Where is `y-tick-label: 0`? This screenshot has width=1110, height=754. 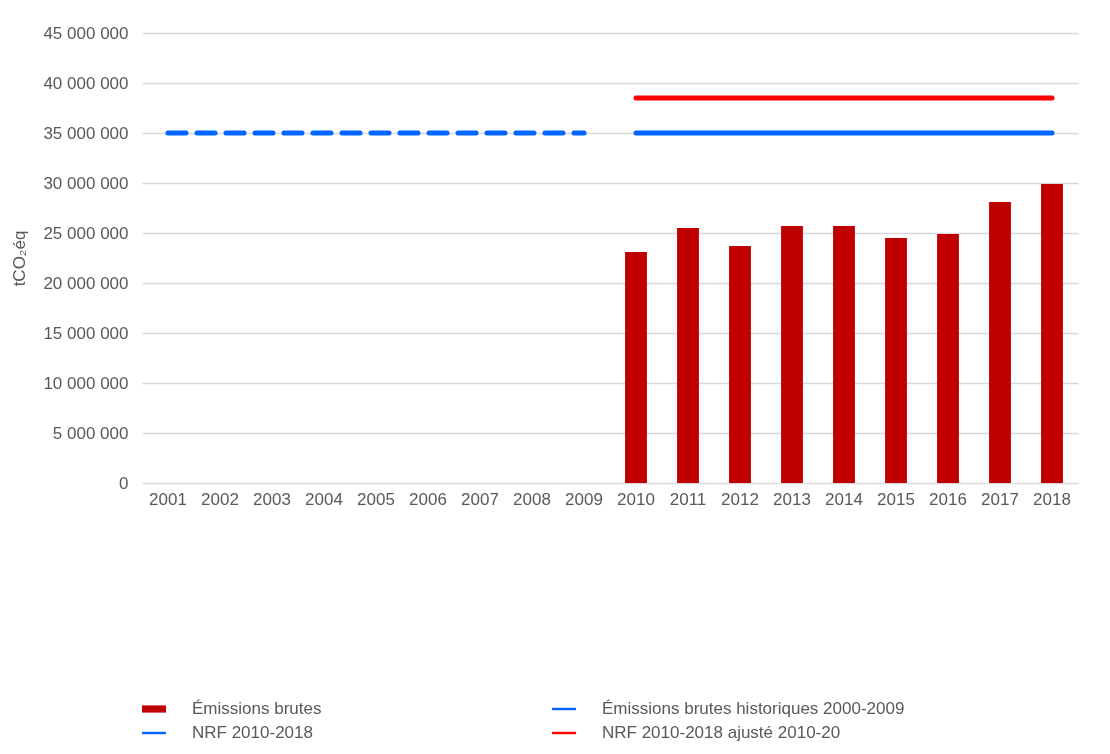 y-tick-label: 0 is located at coordinates (124, 483).